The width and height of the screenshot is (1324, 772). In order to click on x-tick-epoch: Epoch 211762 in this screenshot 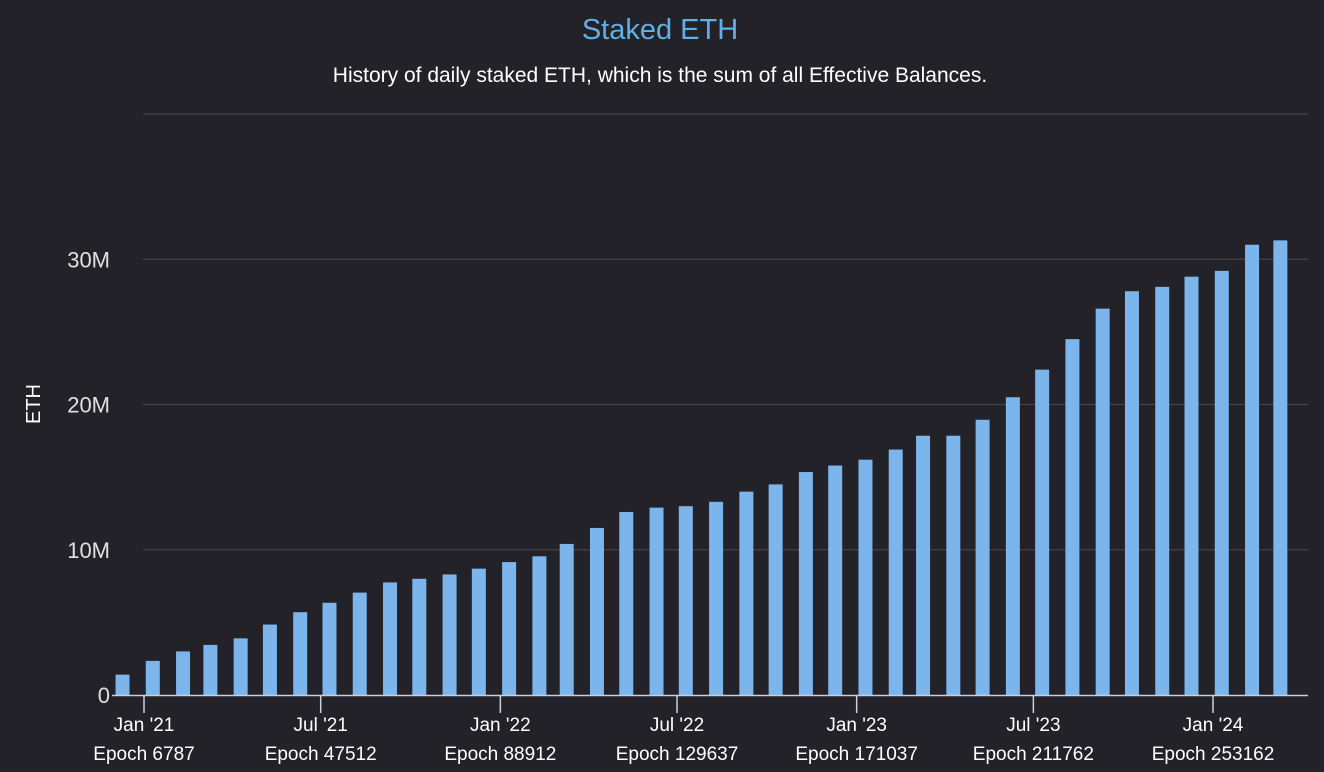, I will do `click(1033, 754)`.